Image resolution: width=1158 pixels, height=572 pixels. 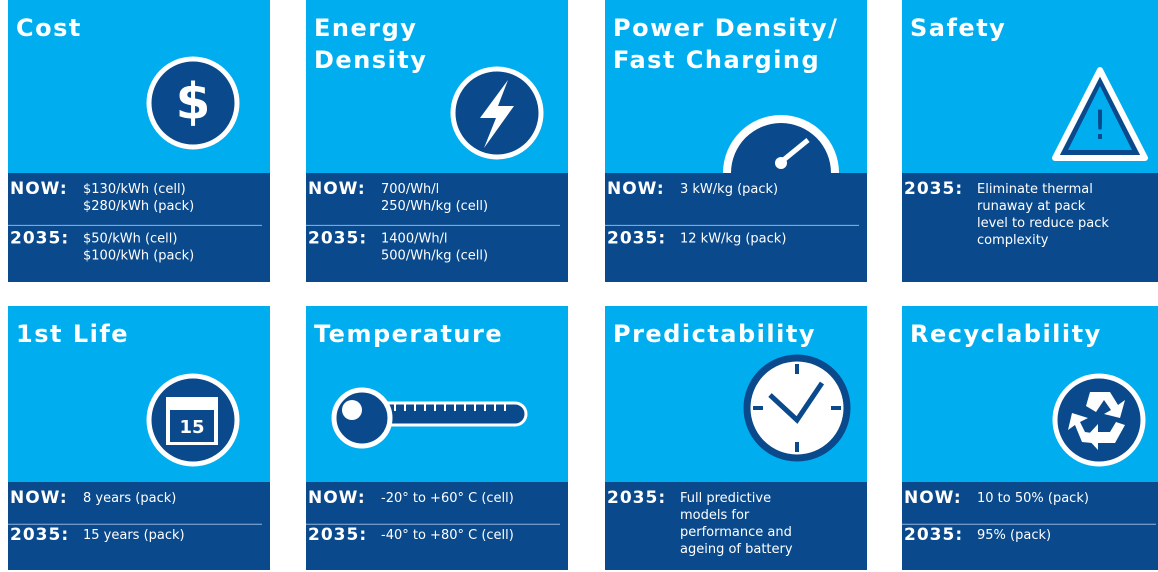 I want to click on row-text: ageing of battery, so click(x=736, y=549).